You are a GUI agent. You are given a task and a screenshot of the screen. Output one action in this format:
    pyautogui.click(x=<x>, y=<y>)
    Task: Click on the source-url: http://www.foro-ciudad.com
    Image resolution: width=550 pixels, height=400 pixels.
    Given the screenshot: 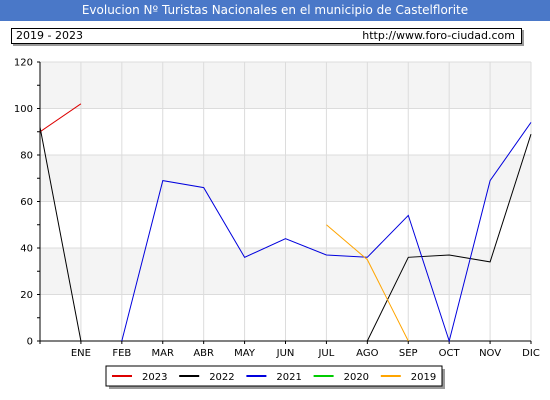 What is the action you would take?
    pyautogui.click(x=438, y=35)
    